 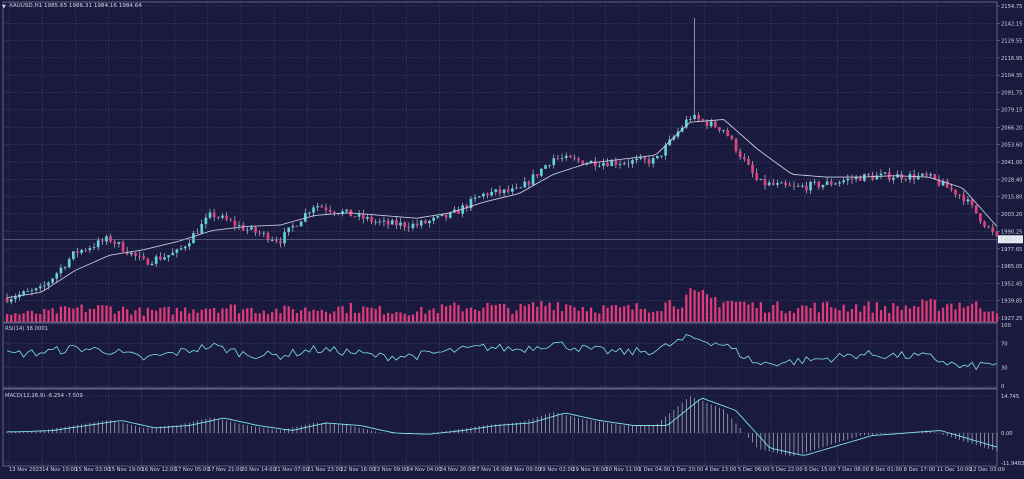 What do you see at coordinates (1011, 215) in the screenshot?
I see `price-axis-label: 2003.20` at bounding box center [1011, 215].